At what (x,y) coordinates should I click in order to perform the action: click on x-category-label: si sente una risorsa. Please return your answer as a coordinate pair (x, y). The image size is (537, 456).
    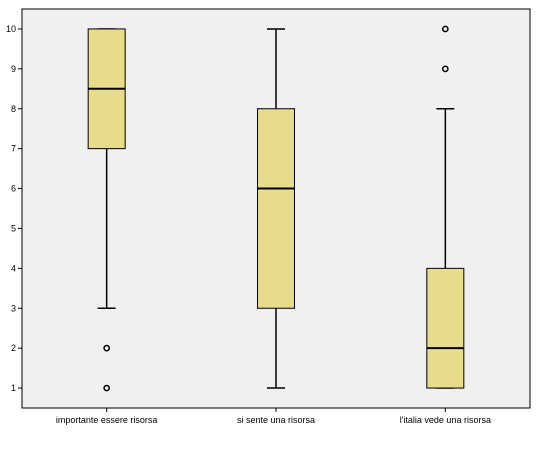
    Looking at the image, I should click on (276, 420).